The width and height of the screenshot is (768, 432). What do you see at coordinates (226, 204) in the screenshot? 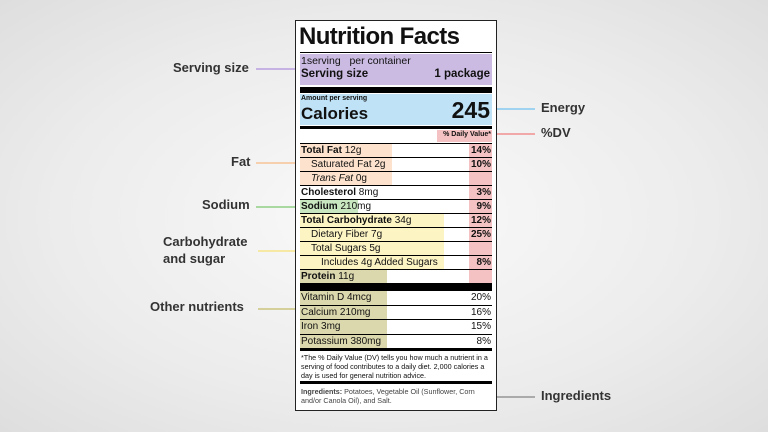
I see `annotation: Sodium` at bounding box center [226, 204].